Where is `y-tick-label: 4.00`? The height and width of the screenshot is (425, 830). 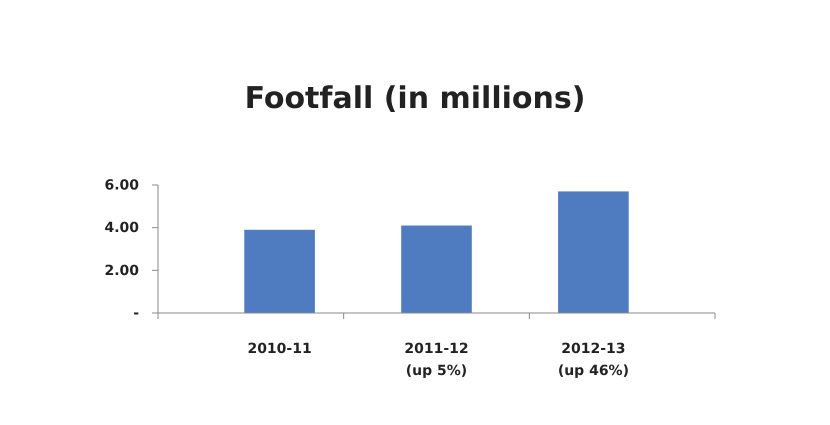
y-tick-label: 4.00 is located at coordinates (122, 228).